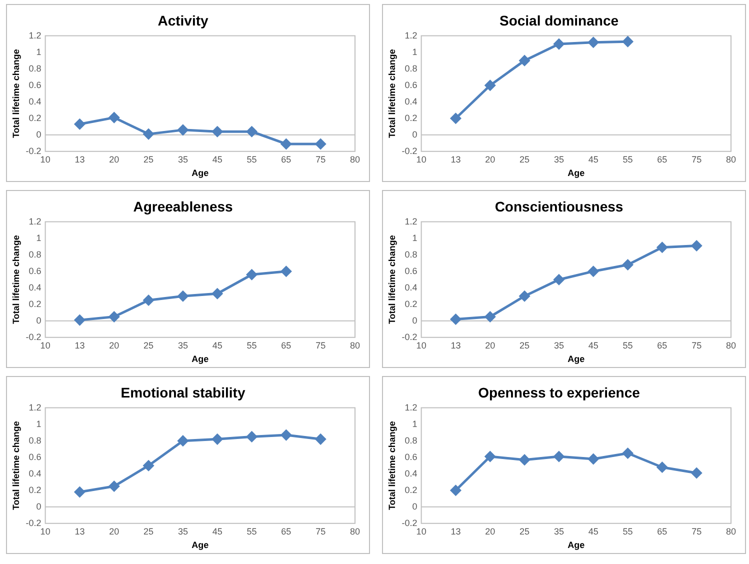  I want to click on chart-title: Conscientiousness, so click(559, 206).